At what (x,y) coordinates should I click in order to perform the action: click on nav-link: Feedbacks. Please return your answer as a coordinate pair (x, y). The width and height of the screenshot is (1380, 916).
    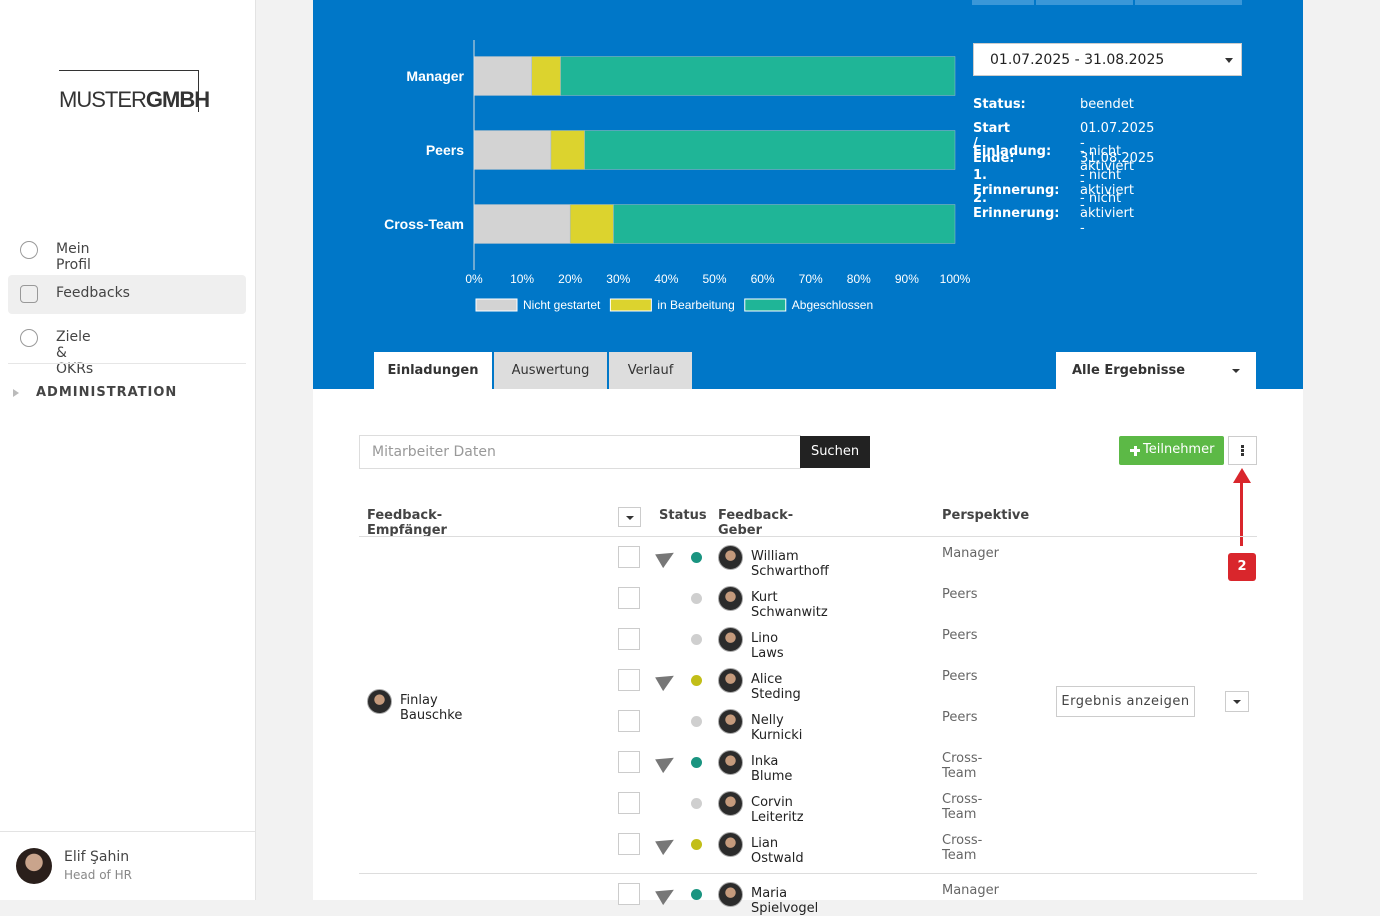
    Looking at the image, I should click on (93, 293).